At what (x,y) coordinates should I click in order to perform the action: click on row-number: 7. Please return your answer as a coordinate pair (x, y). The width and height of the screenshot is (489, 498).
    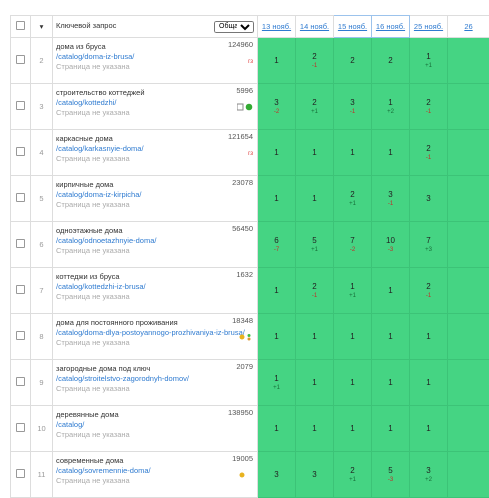
    Looking at the image, I should click on (42, 291).